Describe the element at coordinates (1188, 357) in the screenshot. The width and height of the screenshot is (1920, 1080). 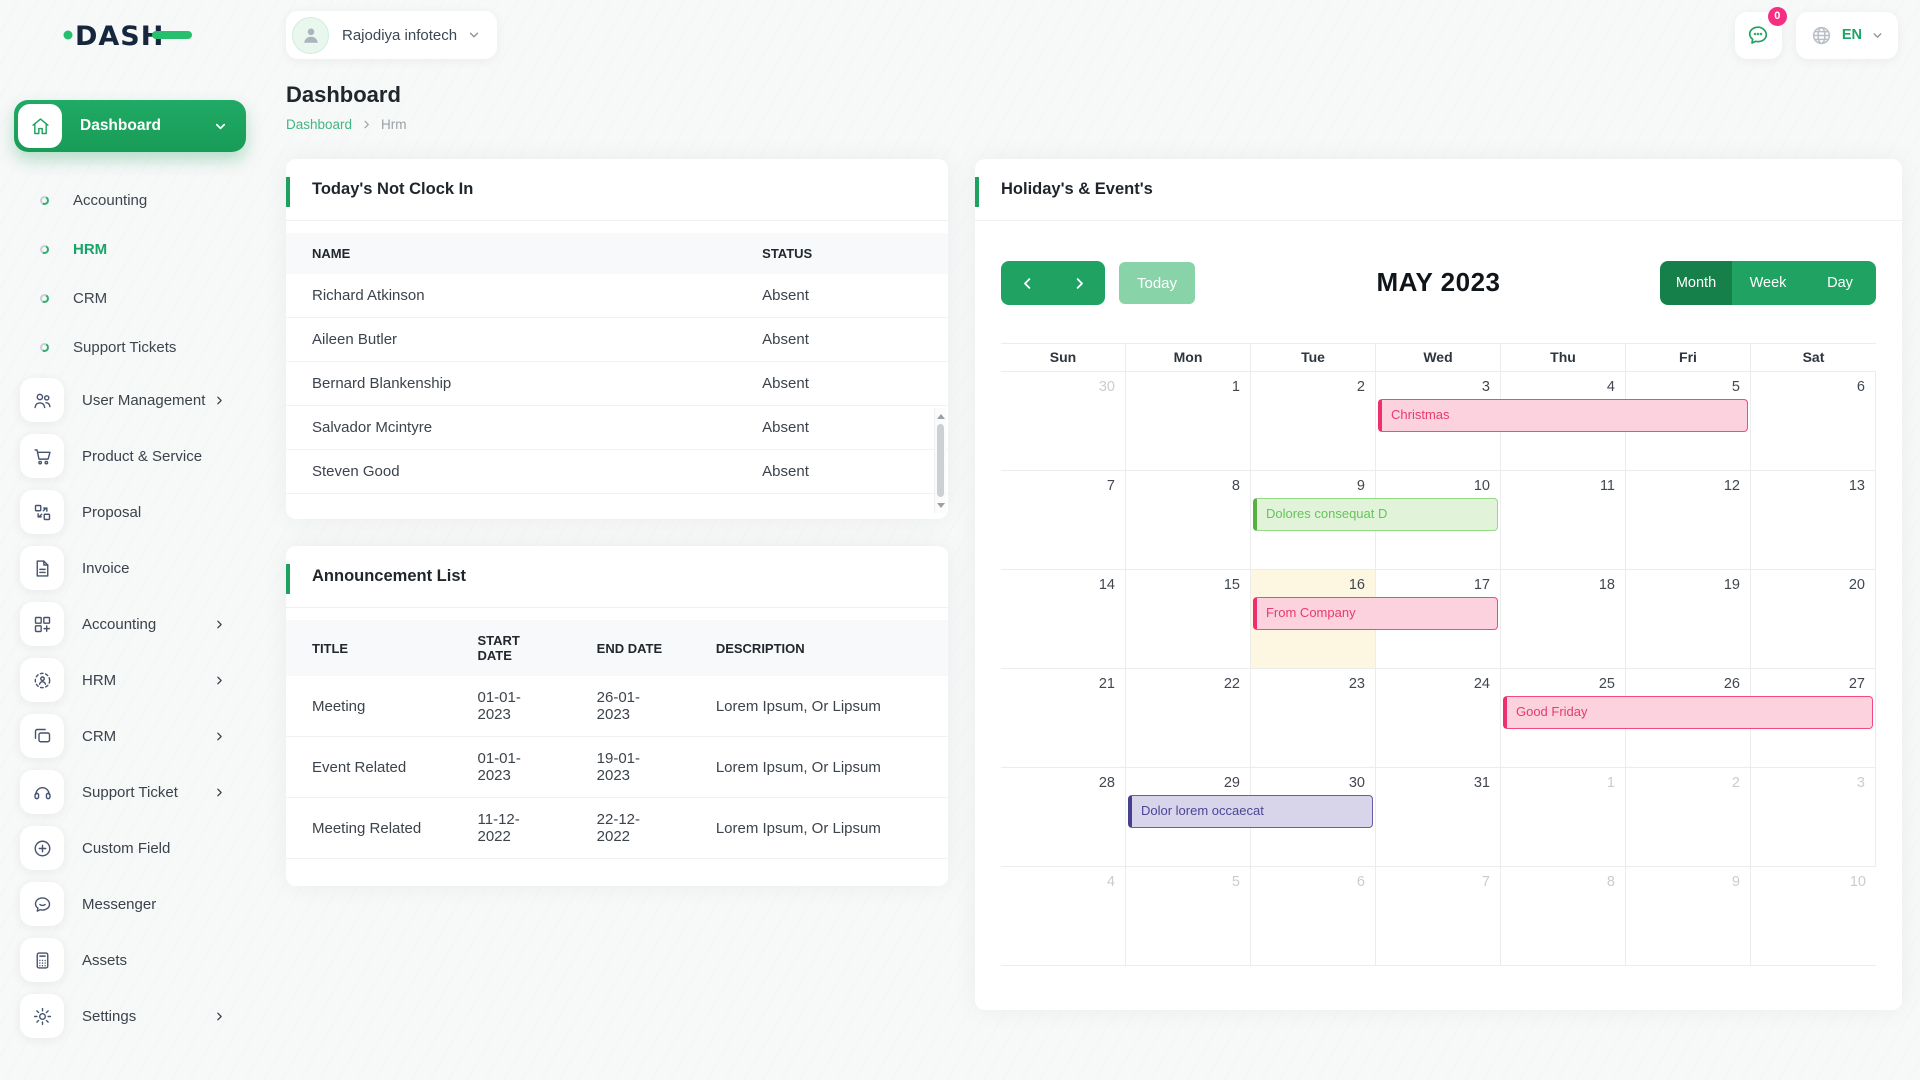
I see `day-of-week-header: Mon` at that location.